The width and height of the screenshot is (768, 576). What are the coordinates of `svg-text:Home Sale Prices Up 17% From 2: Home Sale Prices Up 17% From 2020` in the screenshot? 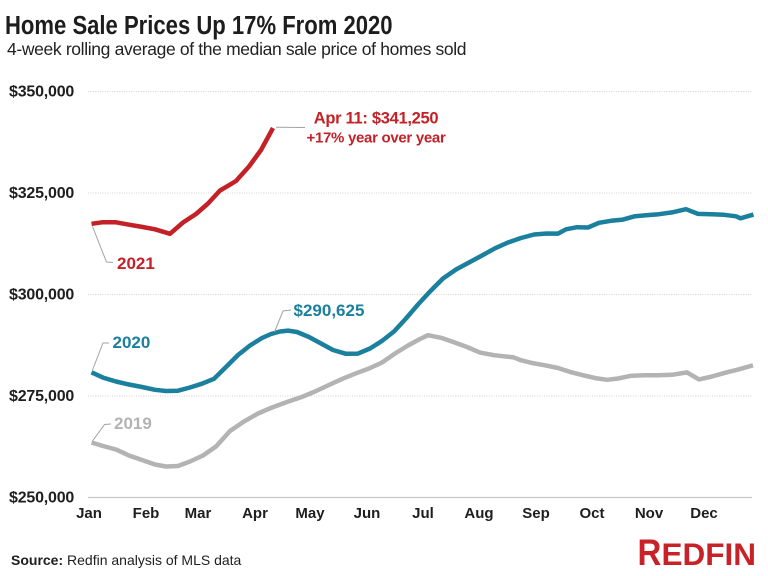 It's located at (199, 25).